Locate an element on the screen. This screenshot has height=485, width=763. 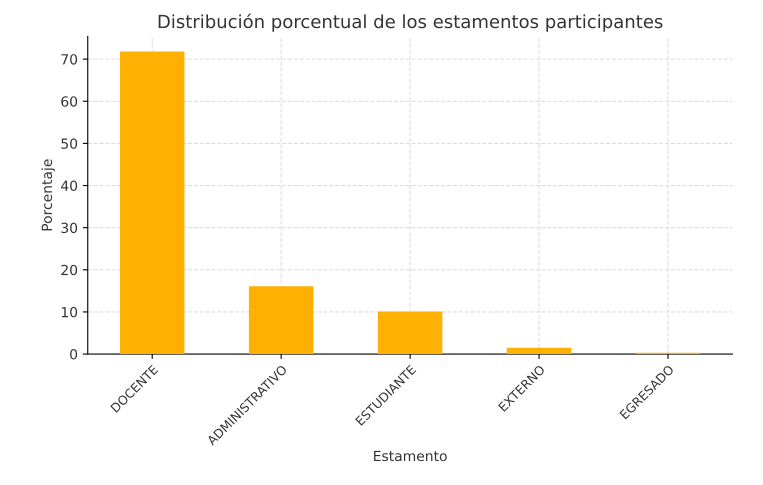
y-tick-label: 70 is located at coordinates (69, 59).